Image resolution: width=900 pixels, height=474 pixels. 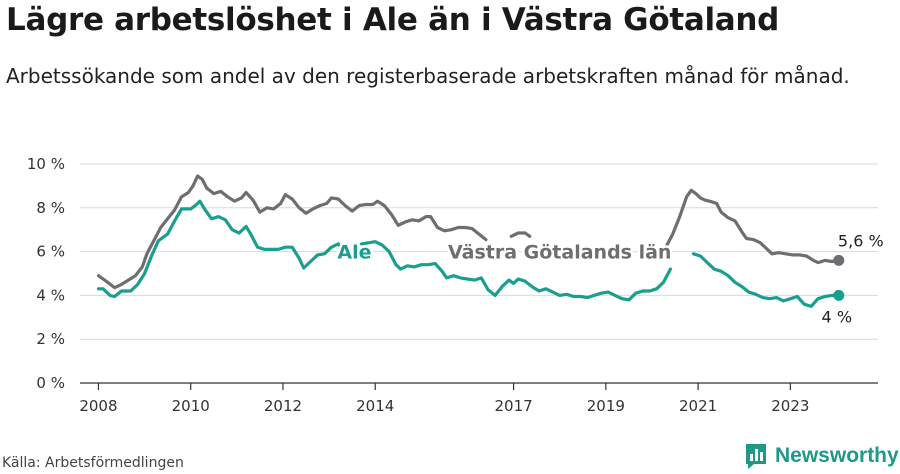 I want to click on y-tick-label: 0 %, so click(x=50, y=383).